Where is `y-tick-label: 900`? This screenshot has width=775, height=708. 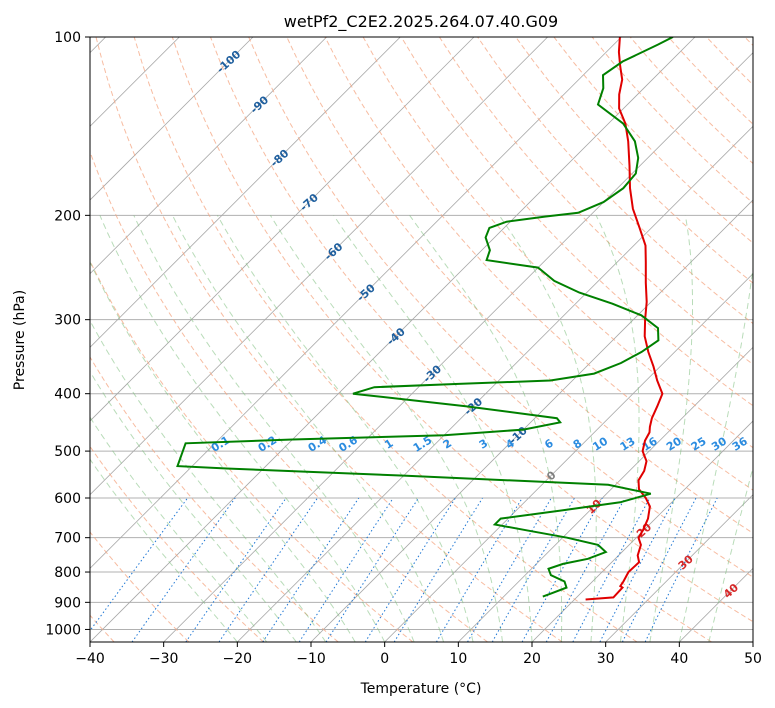 y-tick-label: 900 is located at coordinates (67, 603).